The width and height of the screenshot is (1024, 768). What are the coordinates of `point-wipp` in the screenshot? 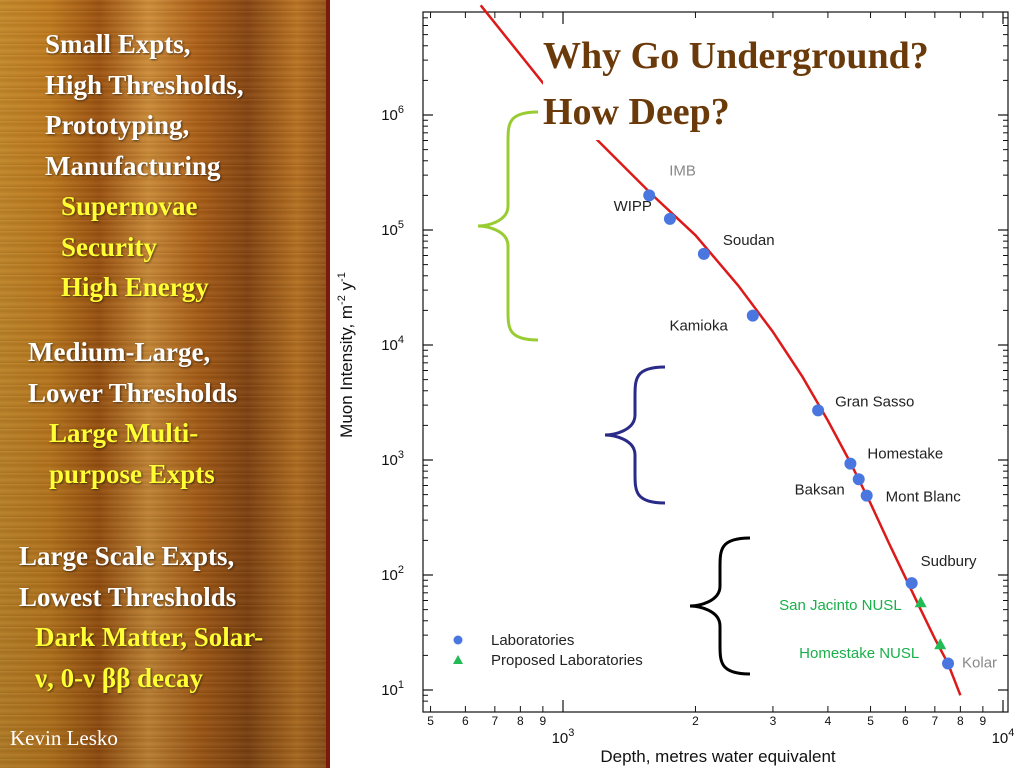 It's located at (669, 218).